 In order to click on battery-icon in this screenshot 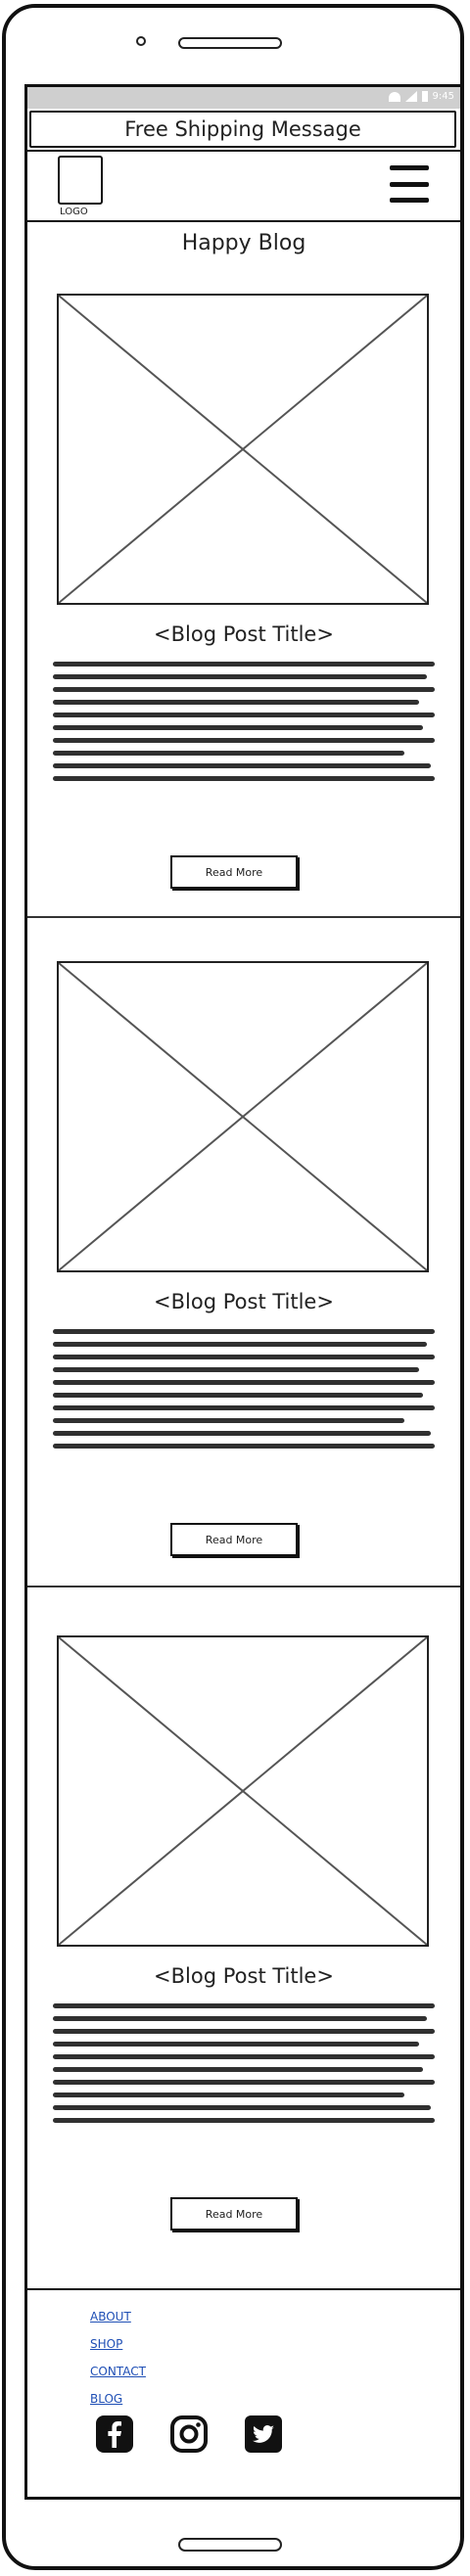, I will do `click(424, 96)`.